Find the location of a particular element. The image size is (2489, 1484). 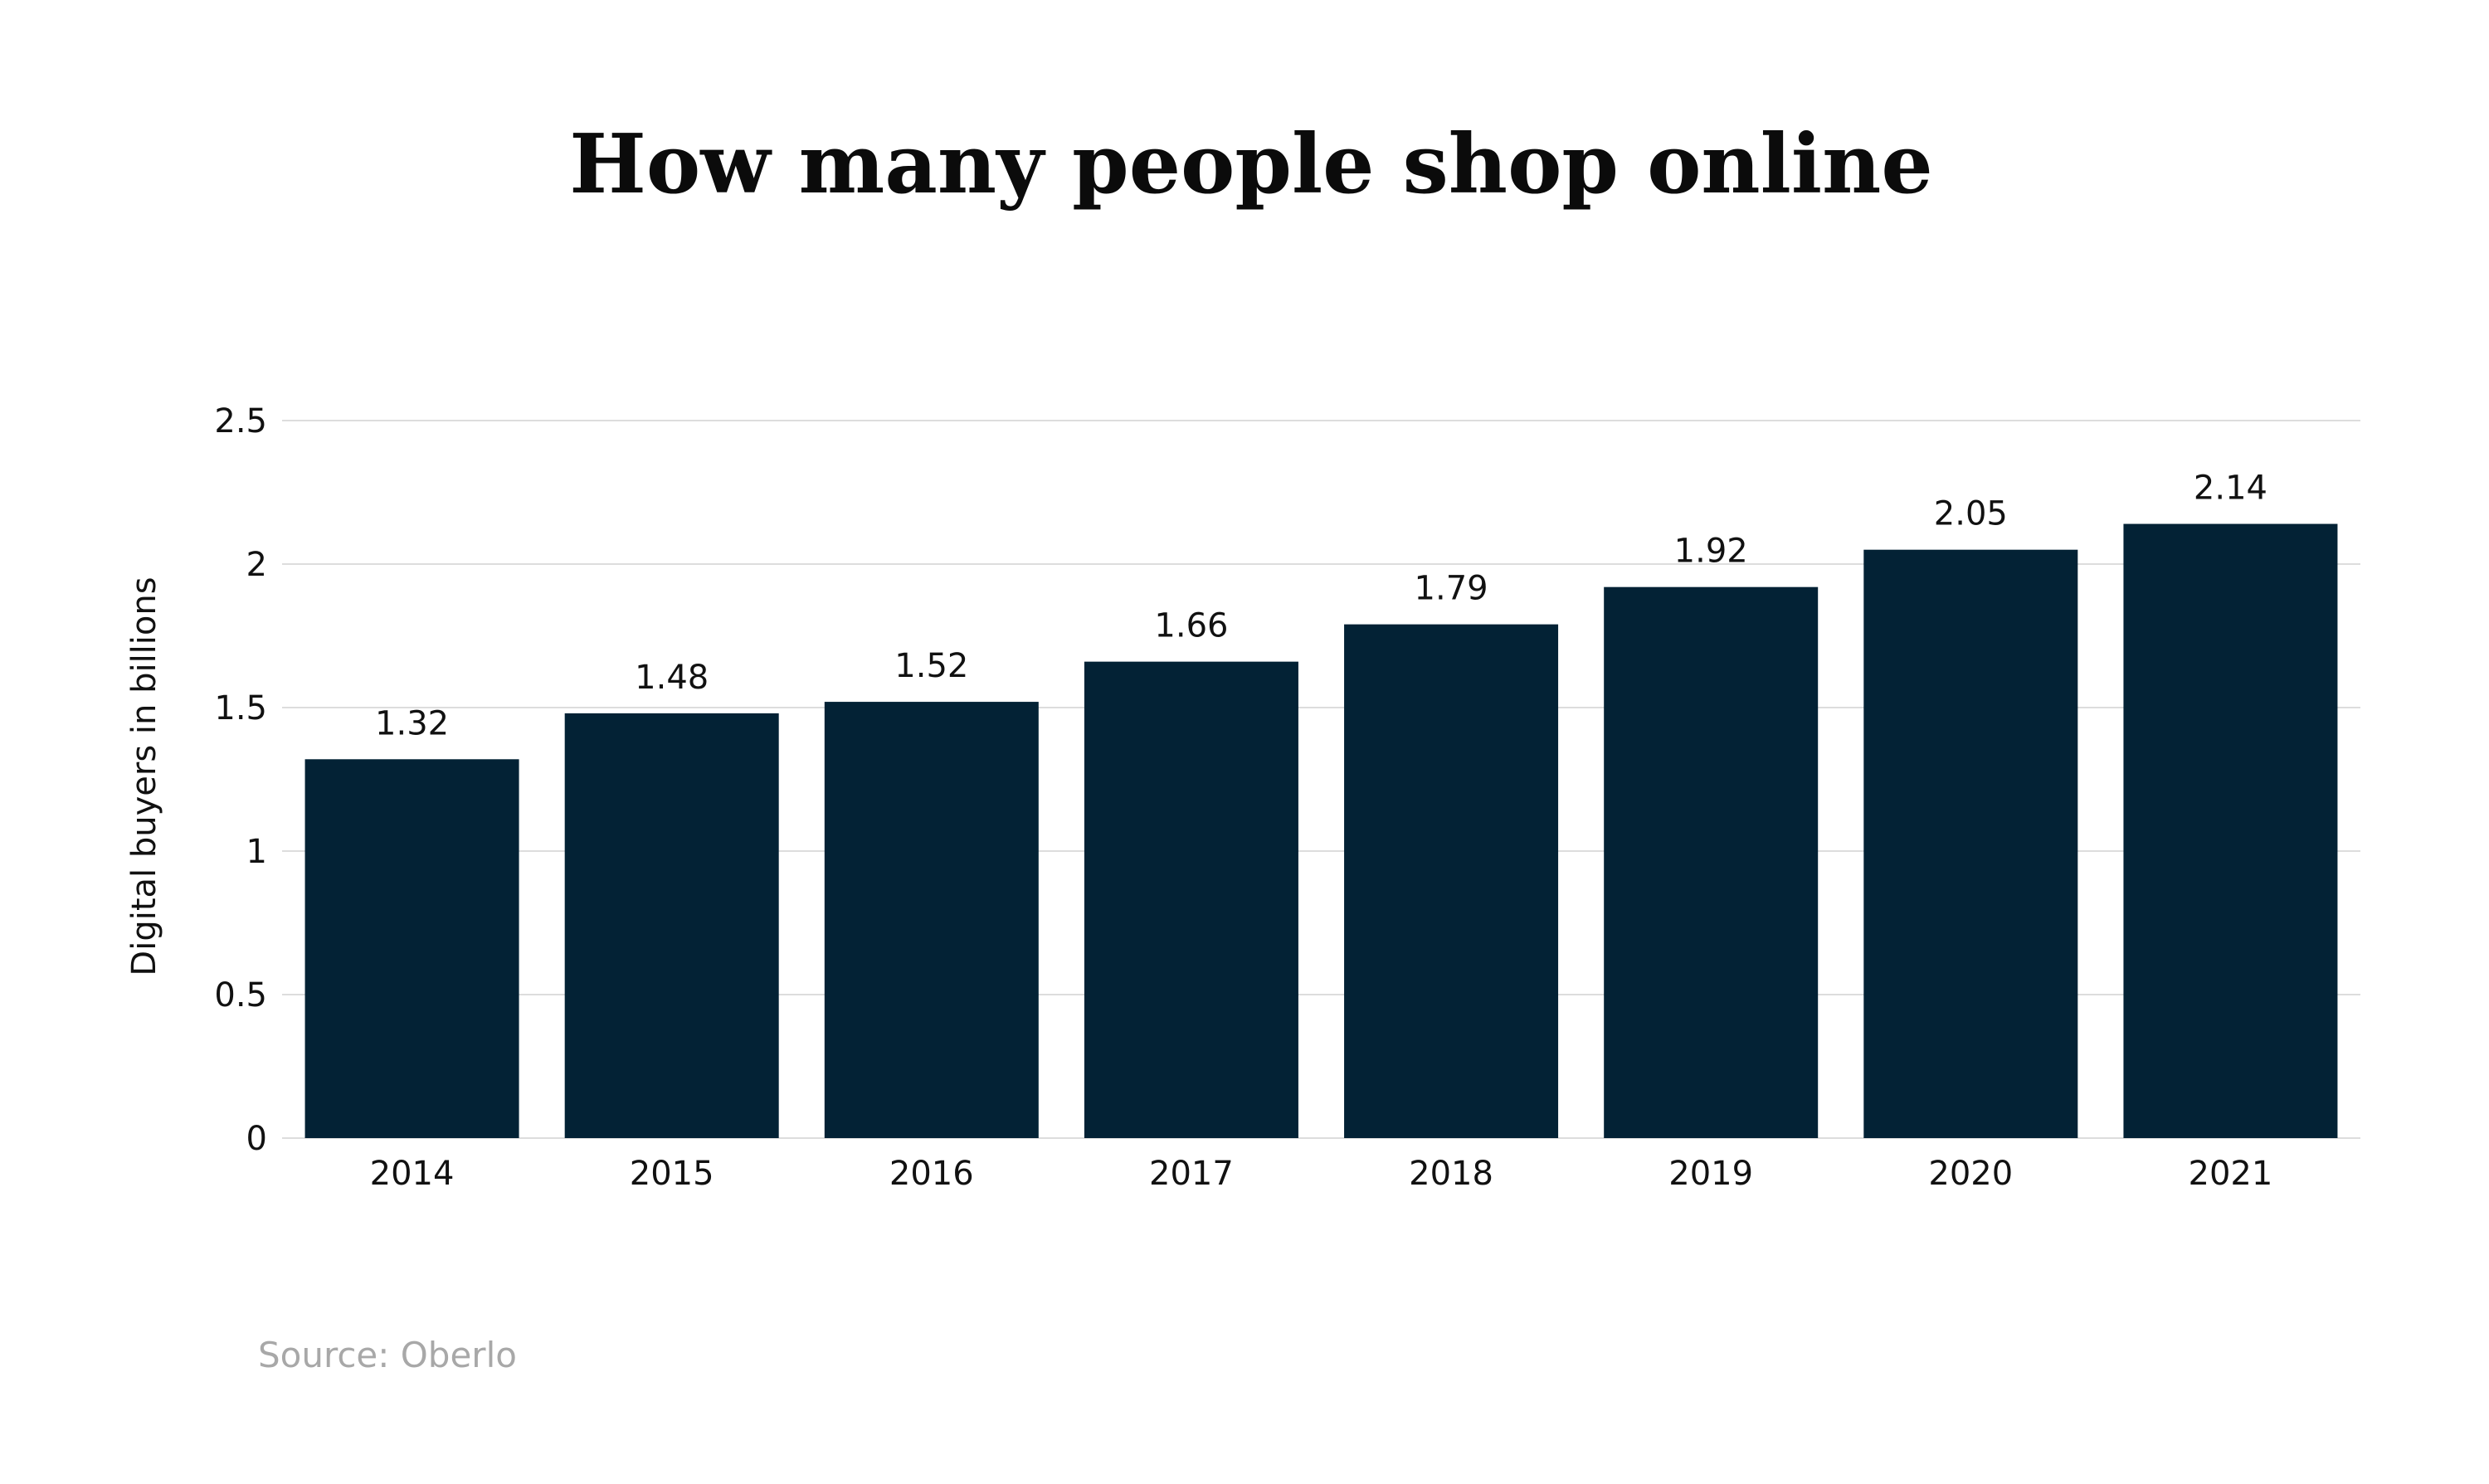

bar-2015 is located at coordinates (671, 925).